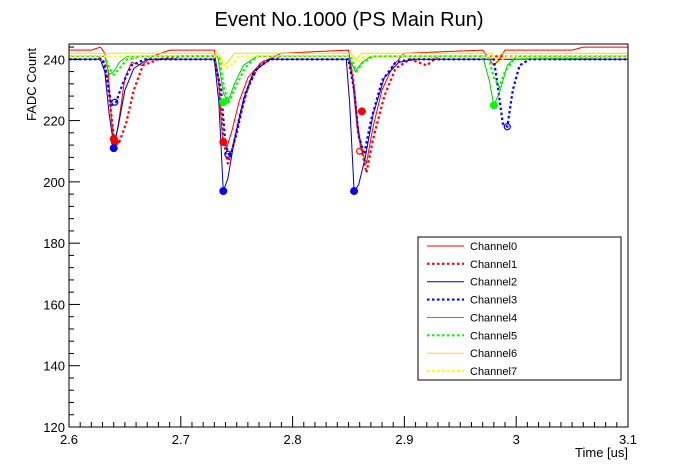 The height and width of the screenshot is (474, 698). What do you see at coordinates (348, 79) in the screenshot?
I see `series-line-channel5` at bounding box center [348, 79].